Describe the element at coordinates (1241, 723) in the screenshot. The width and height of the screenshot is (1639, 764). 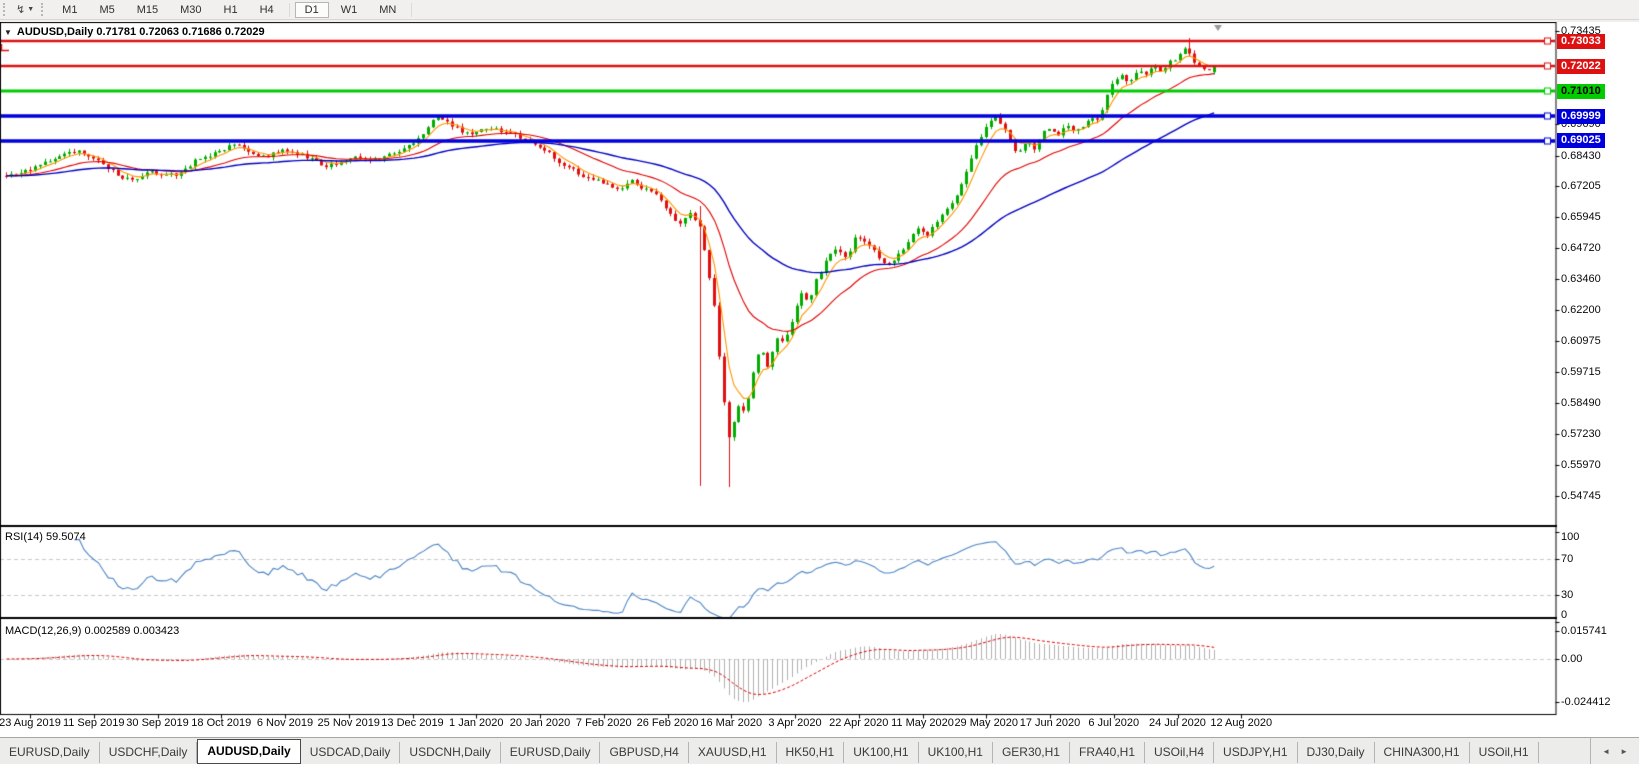
I see `date-tick-label: 12 Aug 2020` at that location.